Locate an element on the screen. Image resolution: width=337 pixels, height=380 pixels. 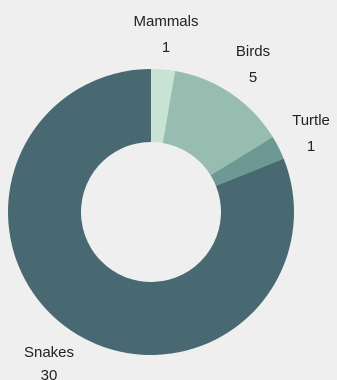
donut-slice-turtle is located at coordinates (247, 161).